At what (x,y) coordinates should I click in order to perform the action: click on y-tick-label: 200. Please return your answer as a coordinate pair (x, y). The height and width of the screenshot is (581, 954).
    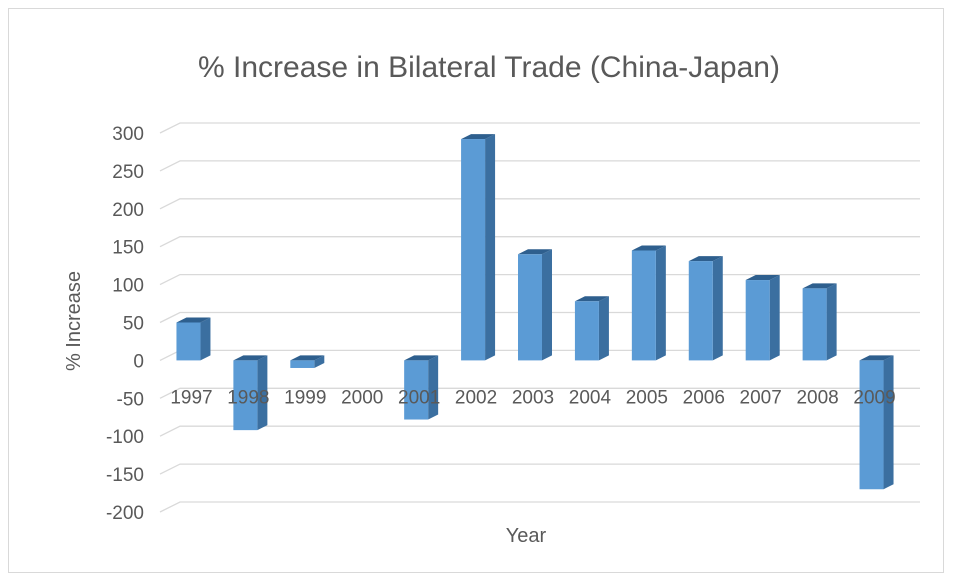
    Looking at the image, I should click on (128, 210).